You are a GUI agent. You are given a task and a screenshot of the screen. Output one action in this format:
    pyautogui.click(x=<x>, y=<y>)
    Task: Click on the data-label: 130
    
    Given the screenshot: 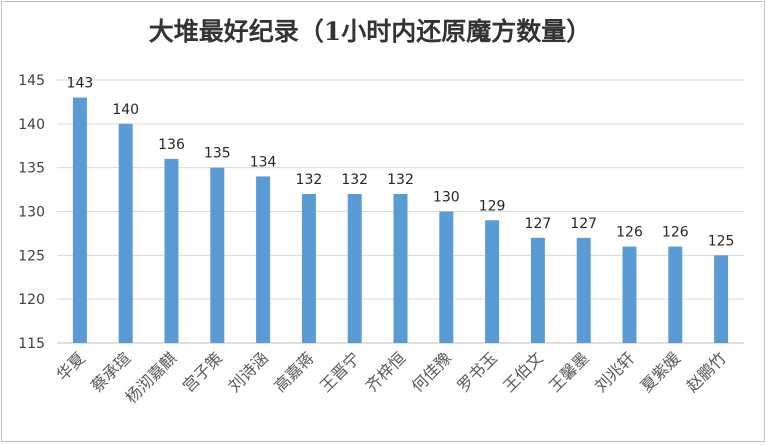 What is the action you would take?
    pyautogui.click(x=446, y=198)
    